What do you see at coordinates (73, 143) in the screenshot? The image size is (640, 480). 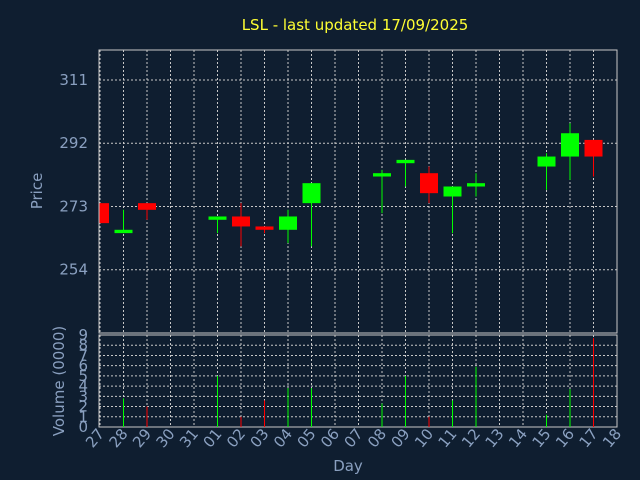 I see `price-tick-label: 292` at bounding box center [73, 143].